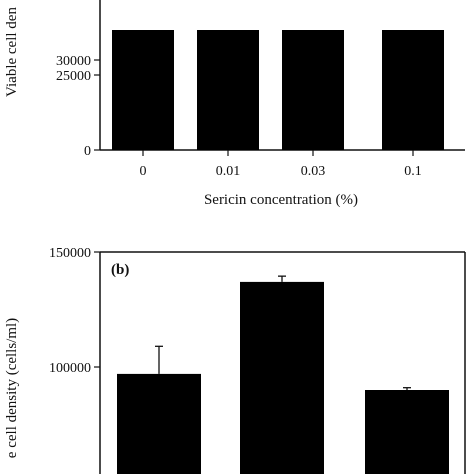 The width and height of the screenshot is (474, 474). What do you see at coordinates (281, 200) in the screenshot?
I see `panel-a-x-axis-label: Sericin concentration (%)` at bounding box center [281, 200].